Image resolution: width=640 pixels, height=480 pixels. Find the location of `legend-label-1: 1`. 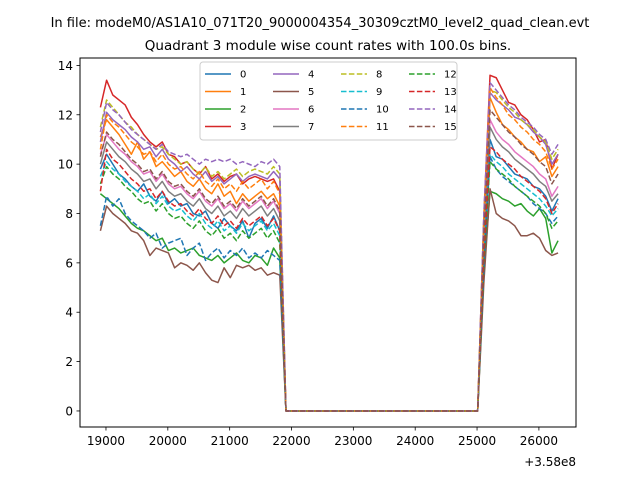

legend-label-1: 1 is located at coordinates (243, 92).